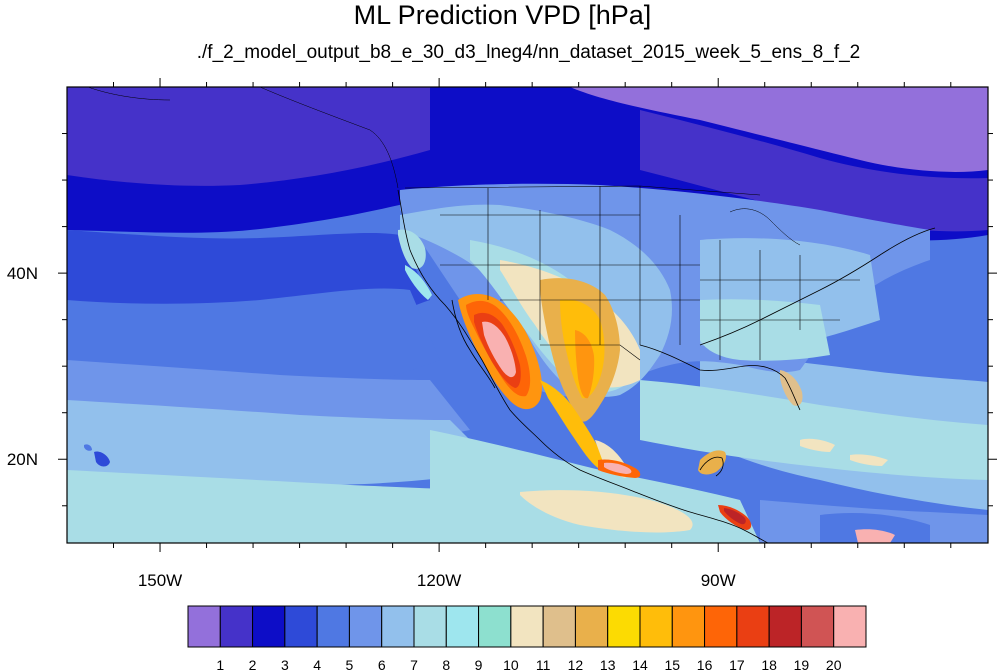 The width and height of the screenshot is (1005, 672). Describe the element at coordinates (285, 664) in the screenshot. I see `colorbar-label: 3` at that location.